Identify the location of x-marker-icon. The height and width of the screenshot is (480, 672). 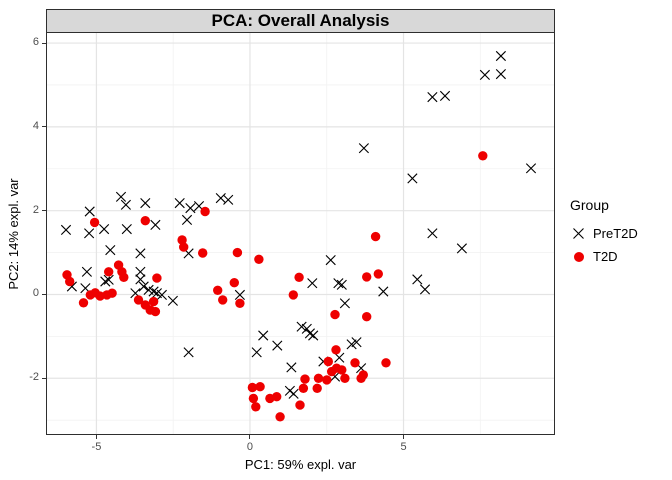
(578, 233).